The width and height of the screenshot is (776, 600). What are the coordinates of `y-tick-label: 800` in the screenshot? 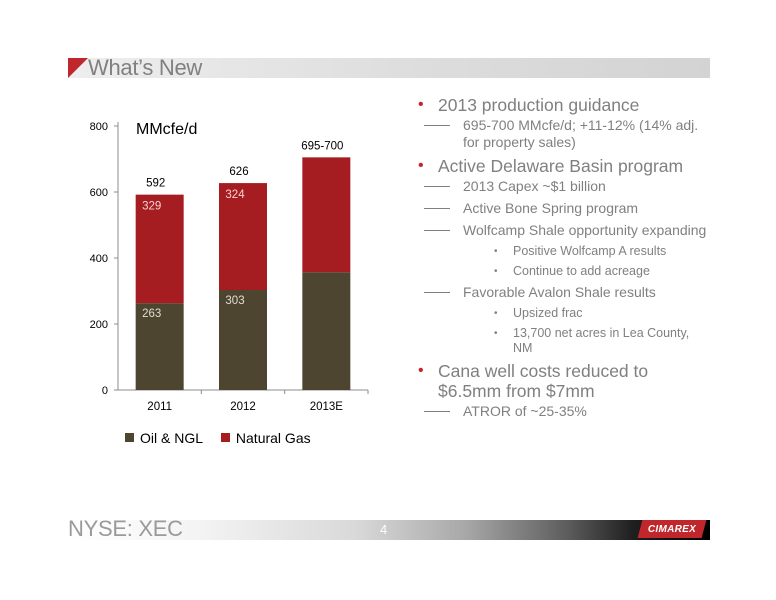 It's located at (99, 127).